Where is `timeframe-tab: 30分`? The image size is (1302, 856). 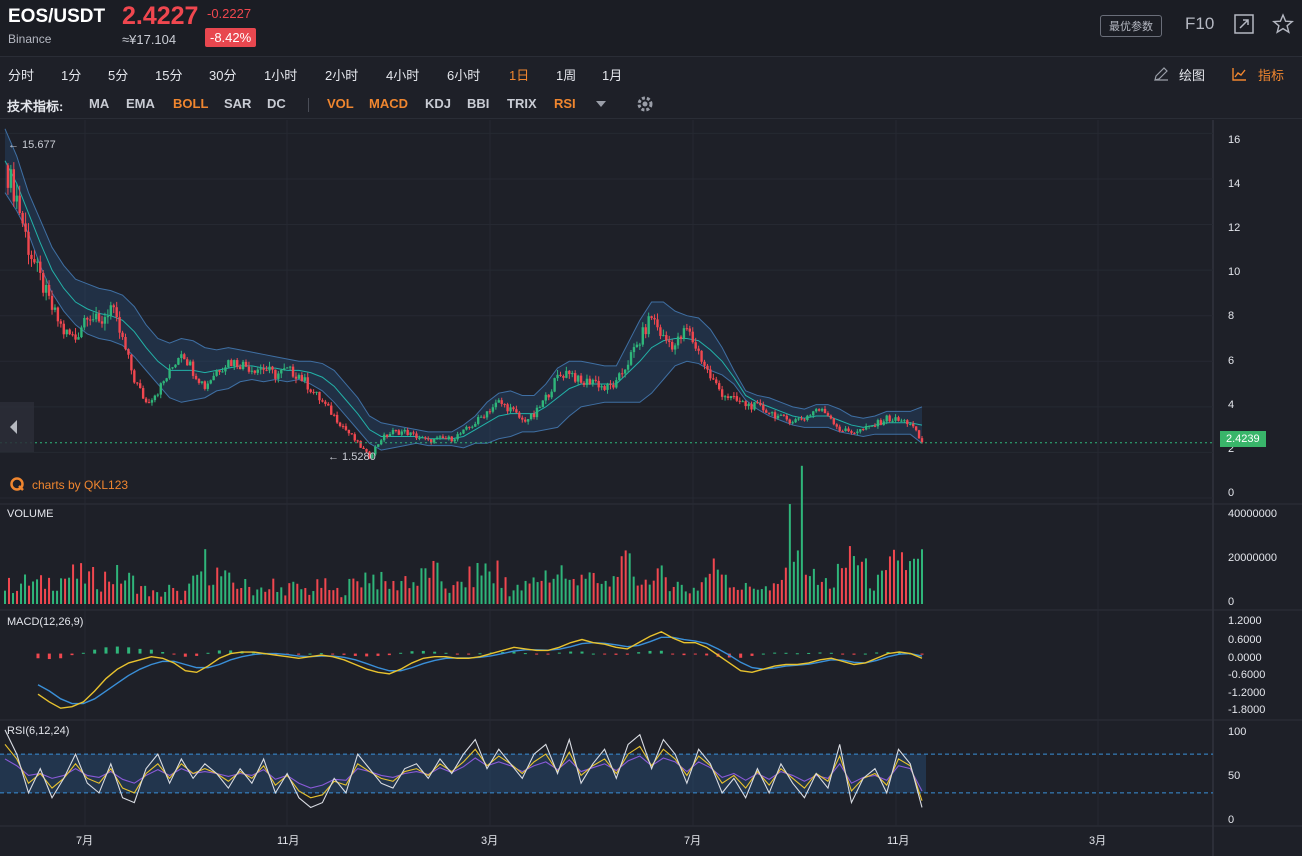
timeframe-tab: 30分 is located at coordinates (223, 75).